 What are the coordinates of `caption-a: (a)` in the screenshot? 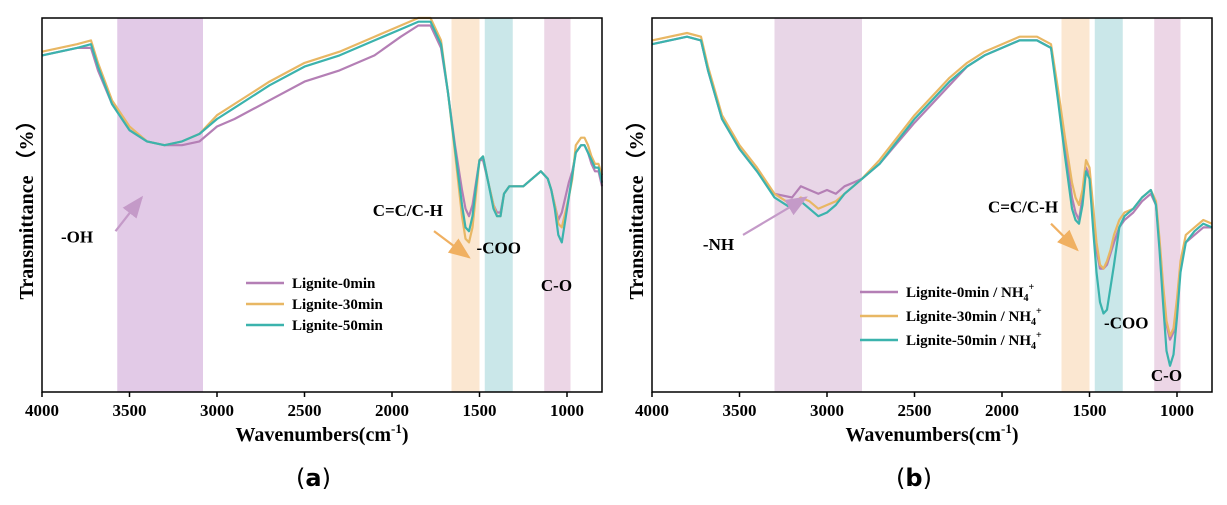 It's located at (313, 478).